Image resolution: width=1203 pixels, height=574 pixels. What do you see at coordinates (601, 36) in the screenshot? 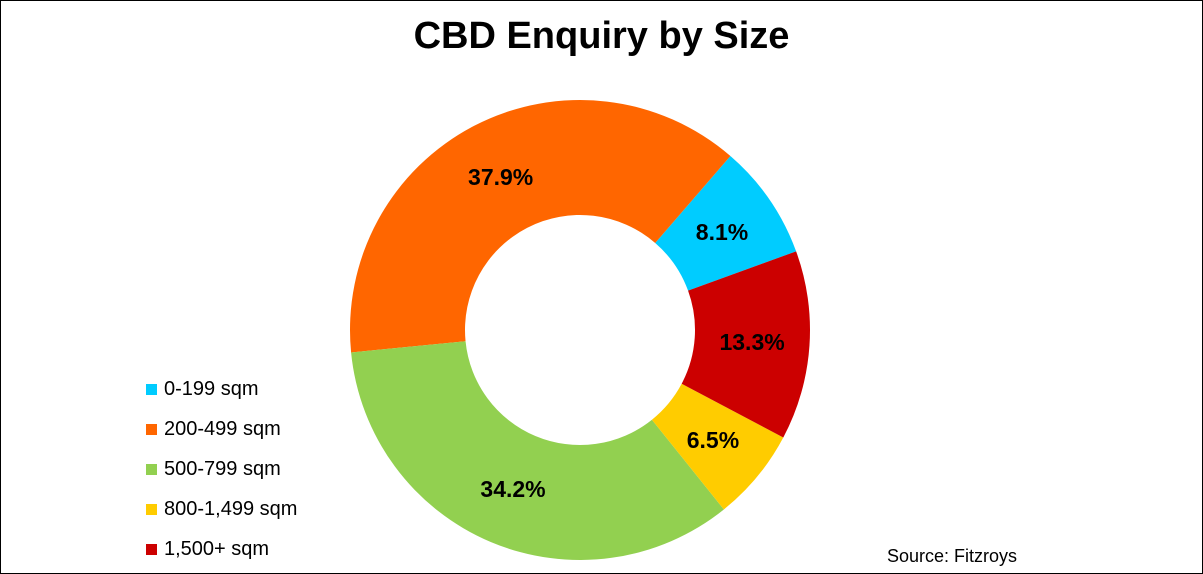
I see `chart-title: CBD Enquiry by Size` at bounding box center [601, 36].